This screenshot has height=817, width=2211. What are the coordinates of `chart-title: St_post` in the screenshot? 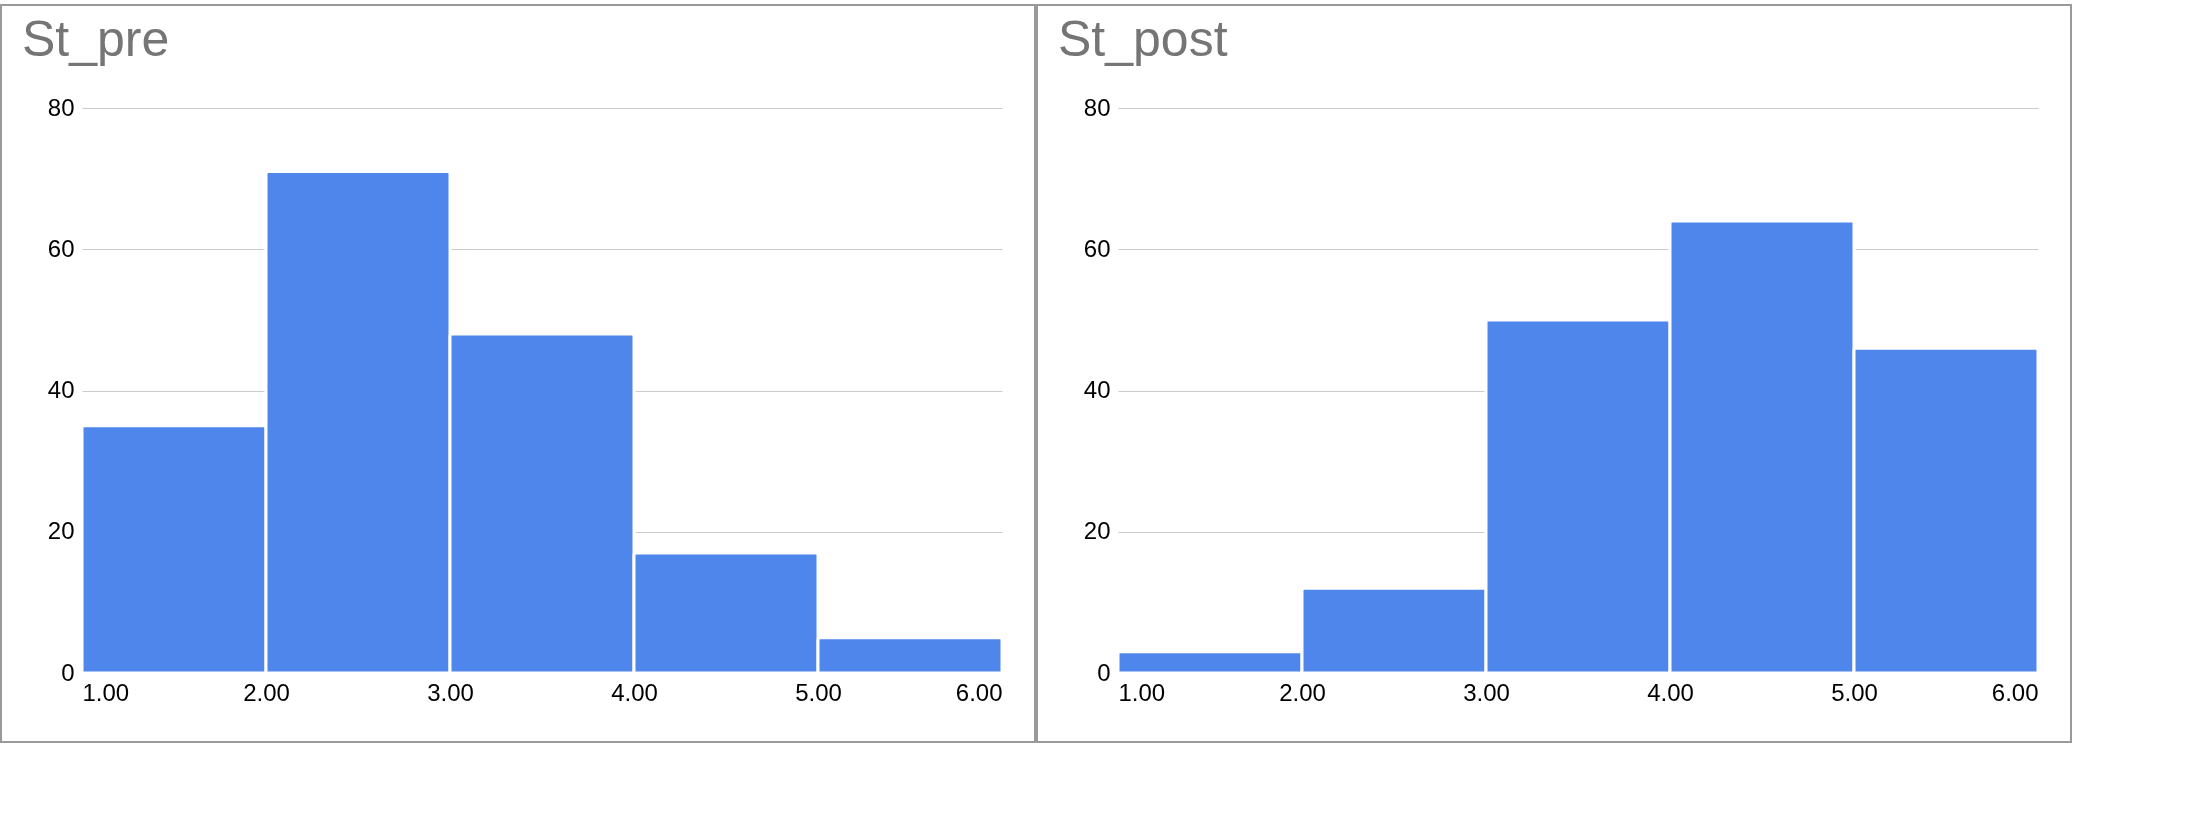 It's located at (1143, 39).